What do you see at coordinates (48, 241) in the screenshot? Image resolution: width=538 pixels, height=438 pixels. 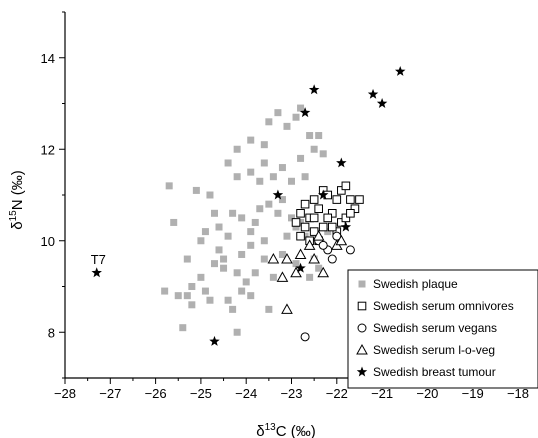 I see `y-tick-label: 10` at bounding box center [48, 241].